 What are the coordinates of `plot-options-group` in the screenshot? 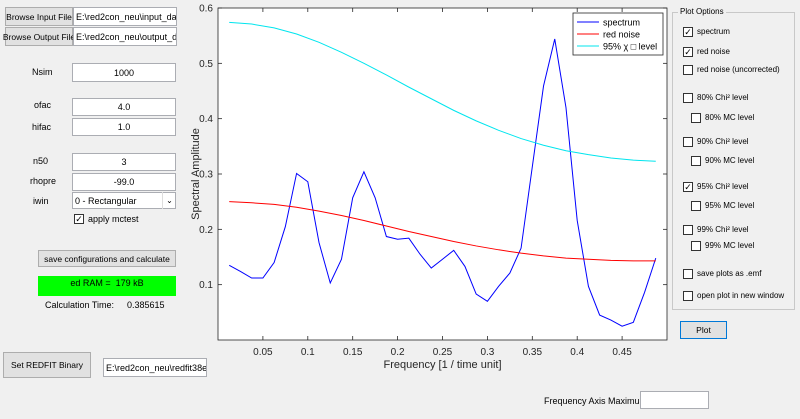 It's located at (733, 161).